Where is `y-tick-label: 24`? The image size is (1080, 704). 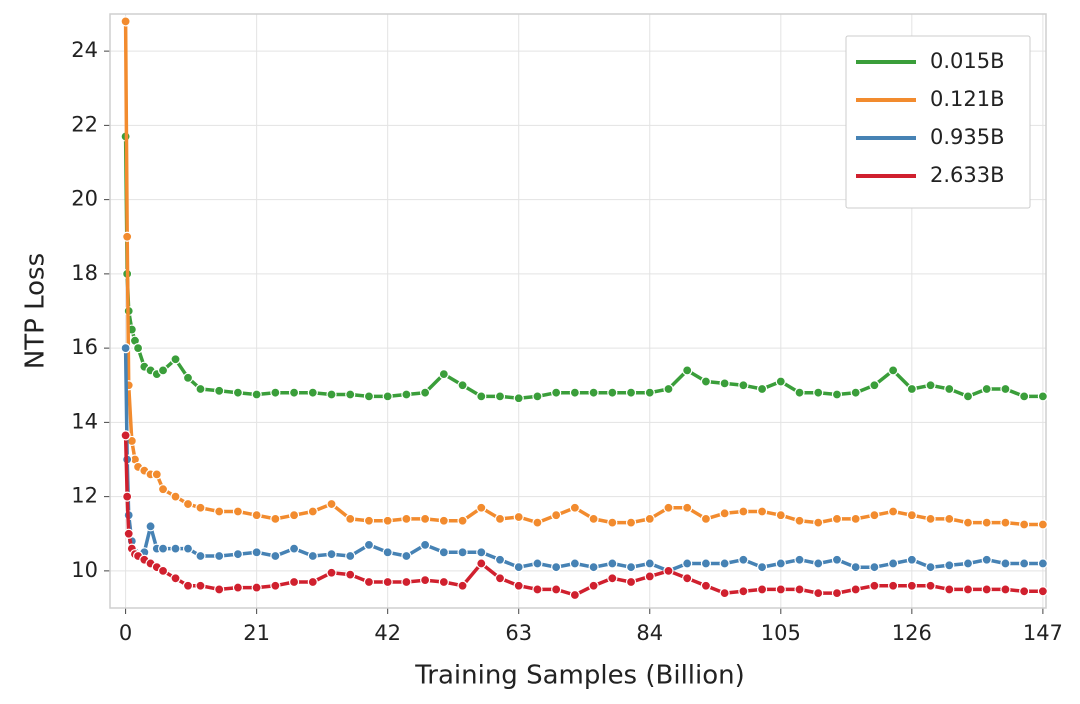 y-tick-label: 24 is located at coordinates (84, 50).